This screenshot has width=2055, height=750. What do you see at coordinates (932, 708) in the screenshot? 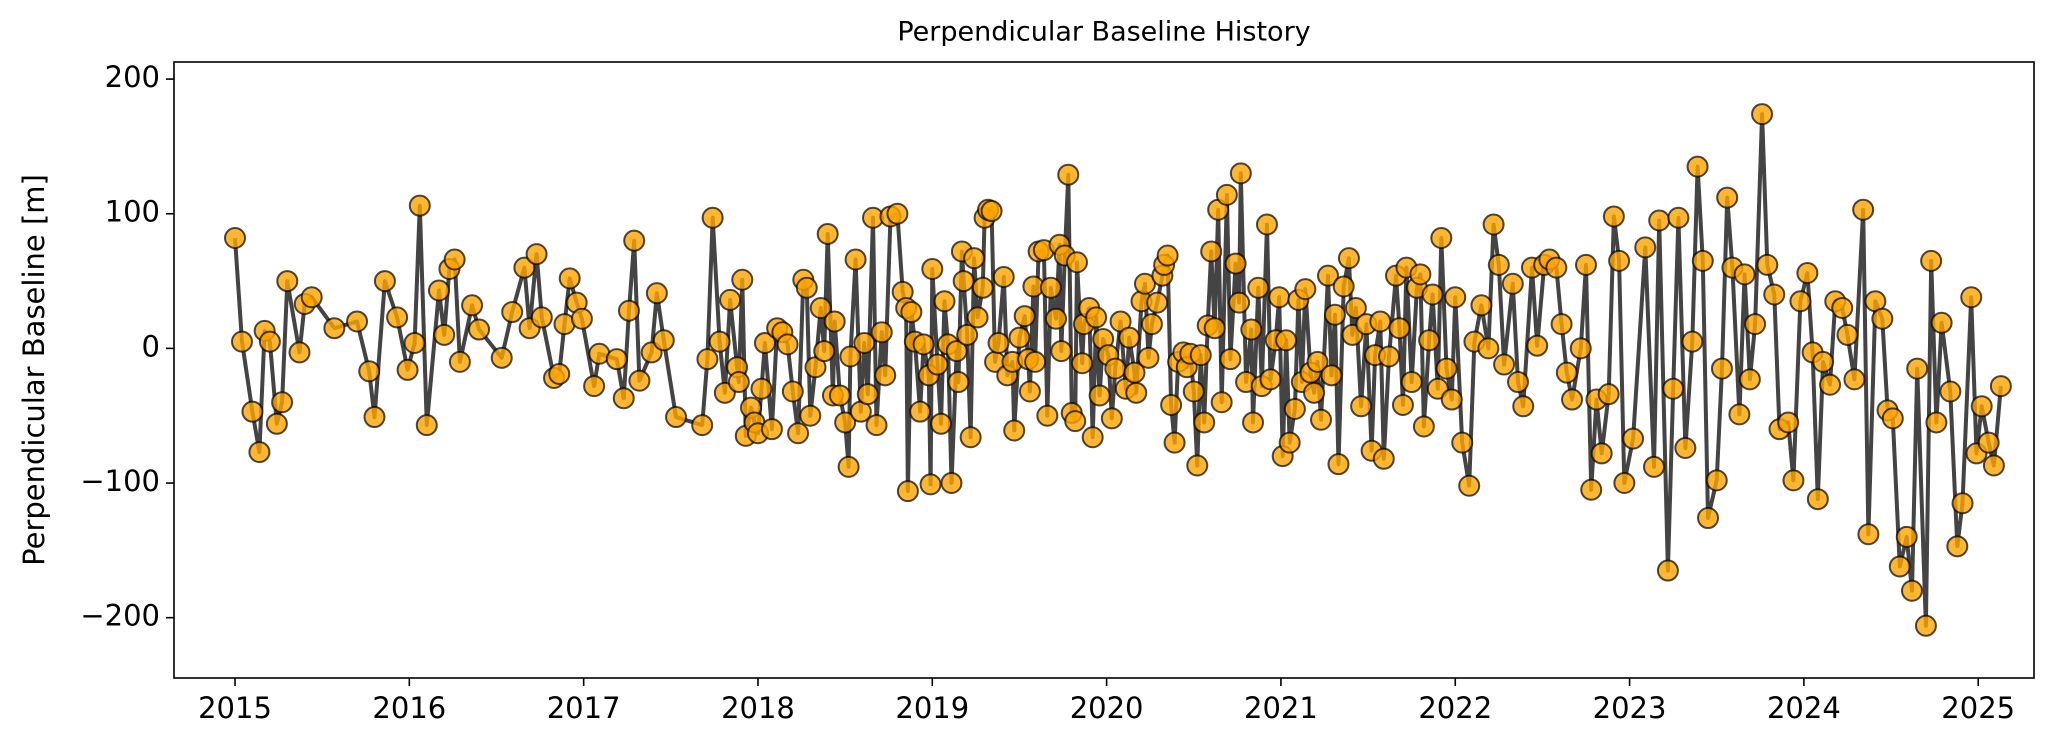
I see `x-tick-label: 2019` at bounding box center [932, 708].